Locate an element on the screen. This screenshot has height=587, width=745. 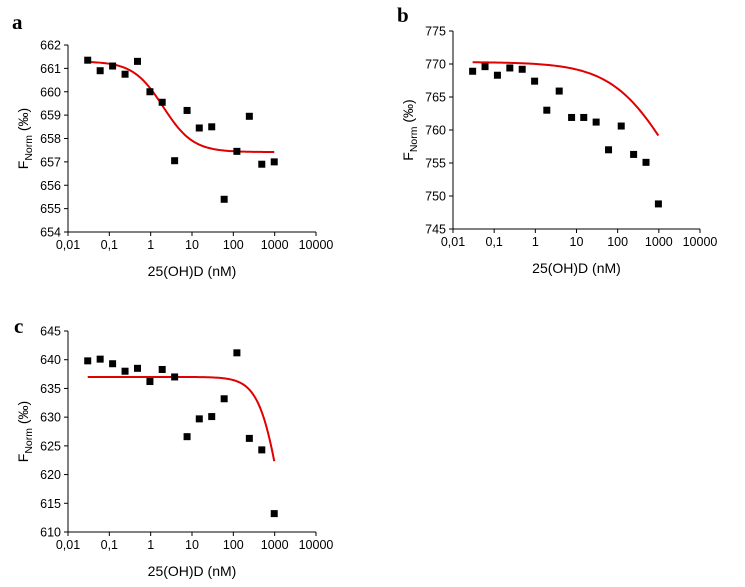
y-tick-label: 620 is located at coordinates (50, 475).